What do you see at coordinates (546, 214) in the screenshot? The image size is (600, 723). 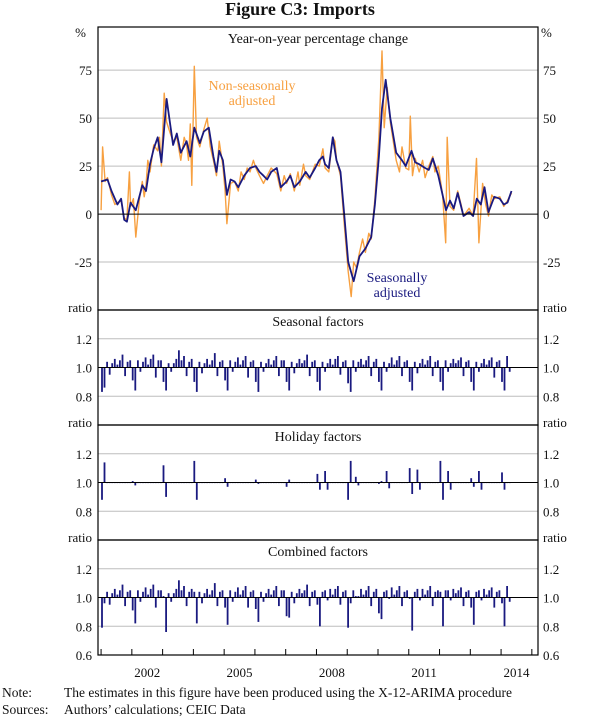 I see `y-tick-label-right: 0` at bounding box center [546, 214].